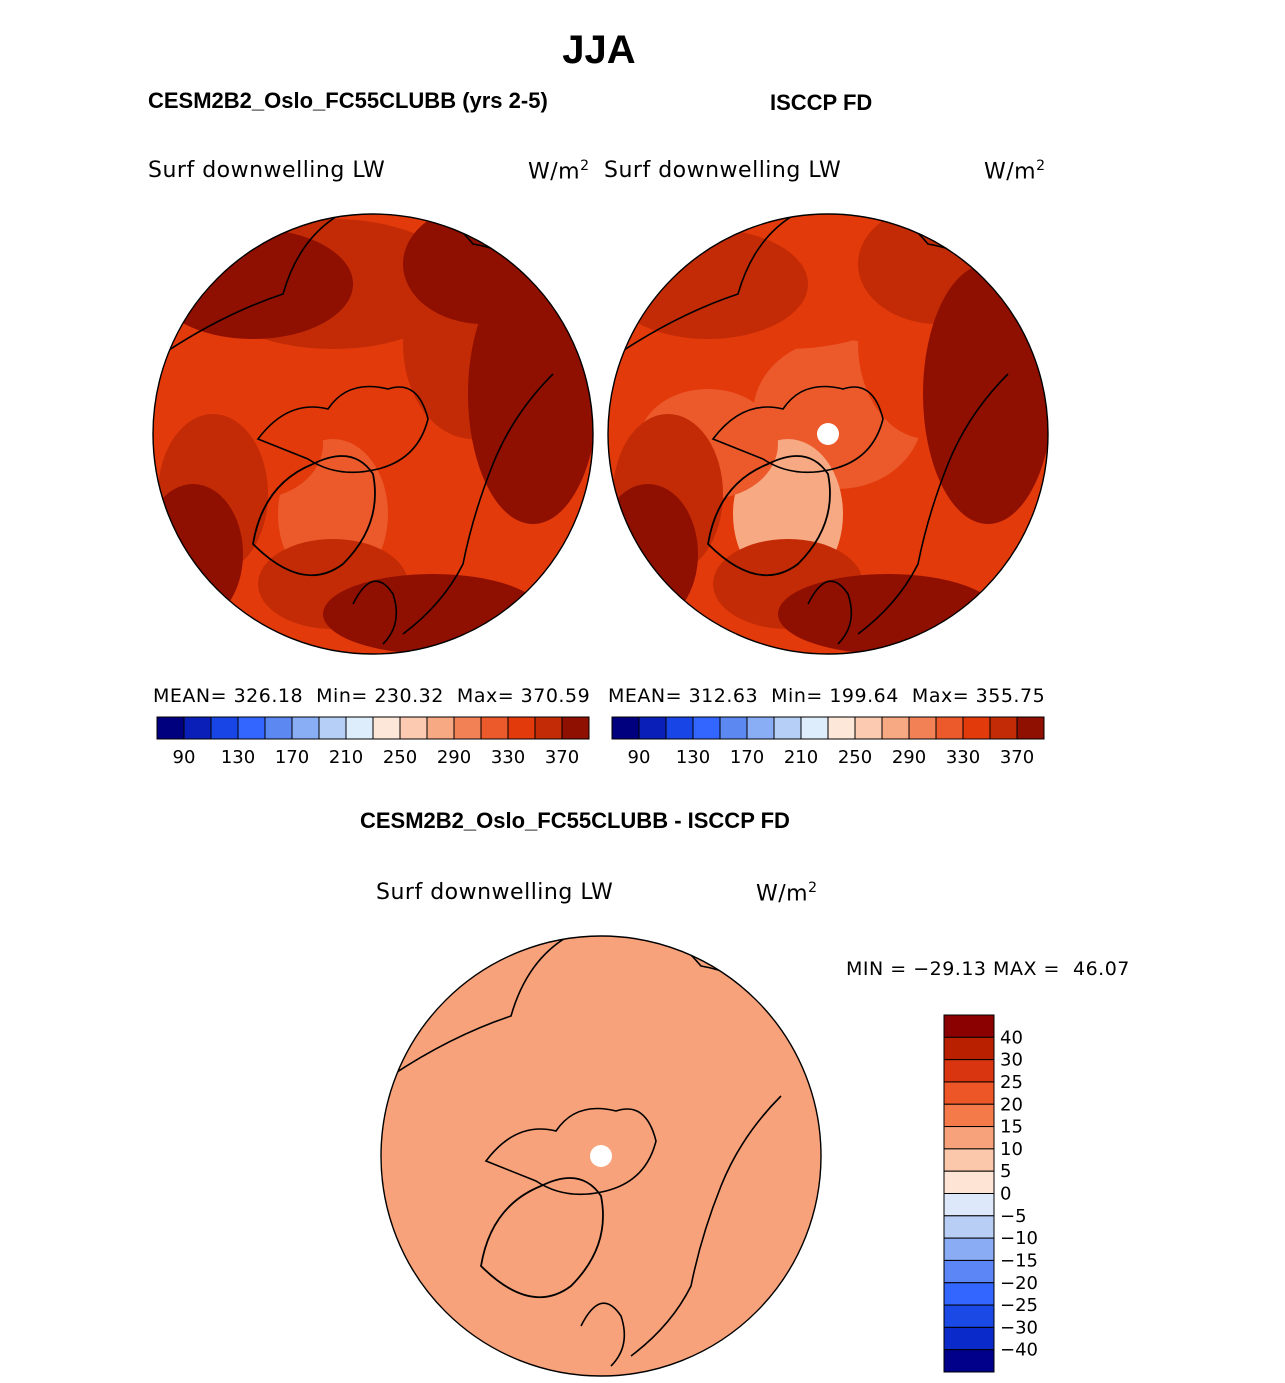 Image resolution: width=1285 pixels, height=1383 pixels. I want to click on panel3-units: W/m2, so click(787, 893).